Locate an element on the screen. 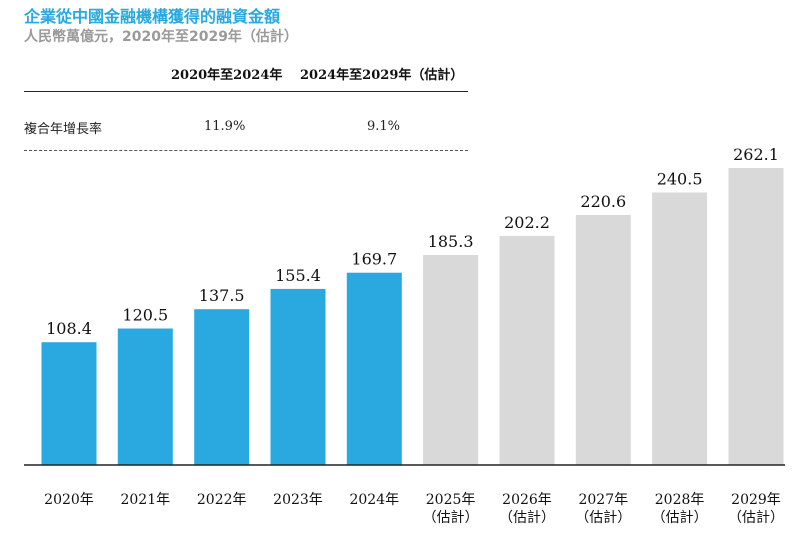 The width and height of the screenshot is (807, 538). value-label-5: 185.3 is located at coordinates (451, 241).